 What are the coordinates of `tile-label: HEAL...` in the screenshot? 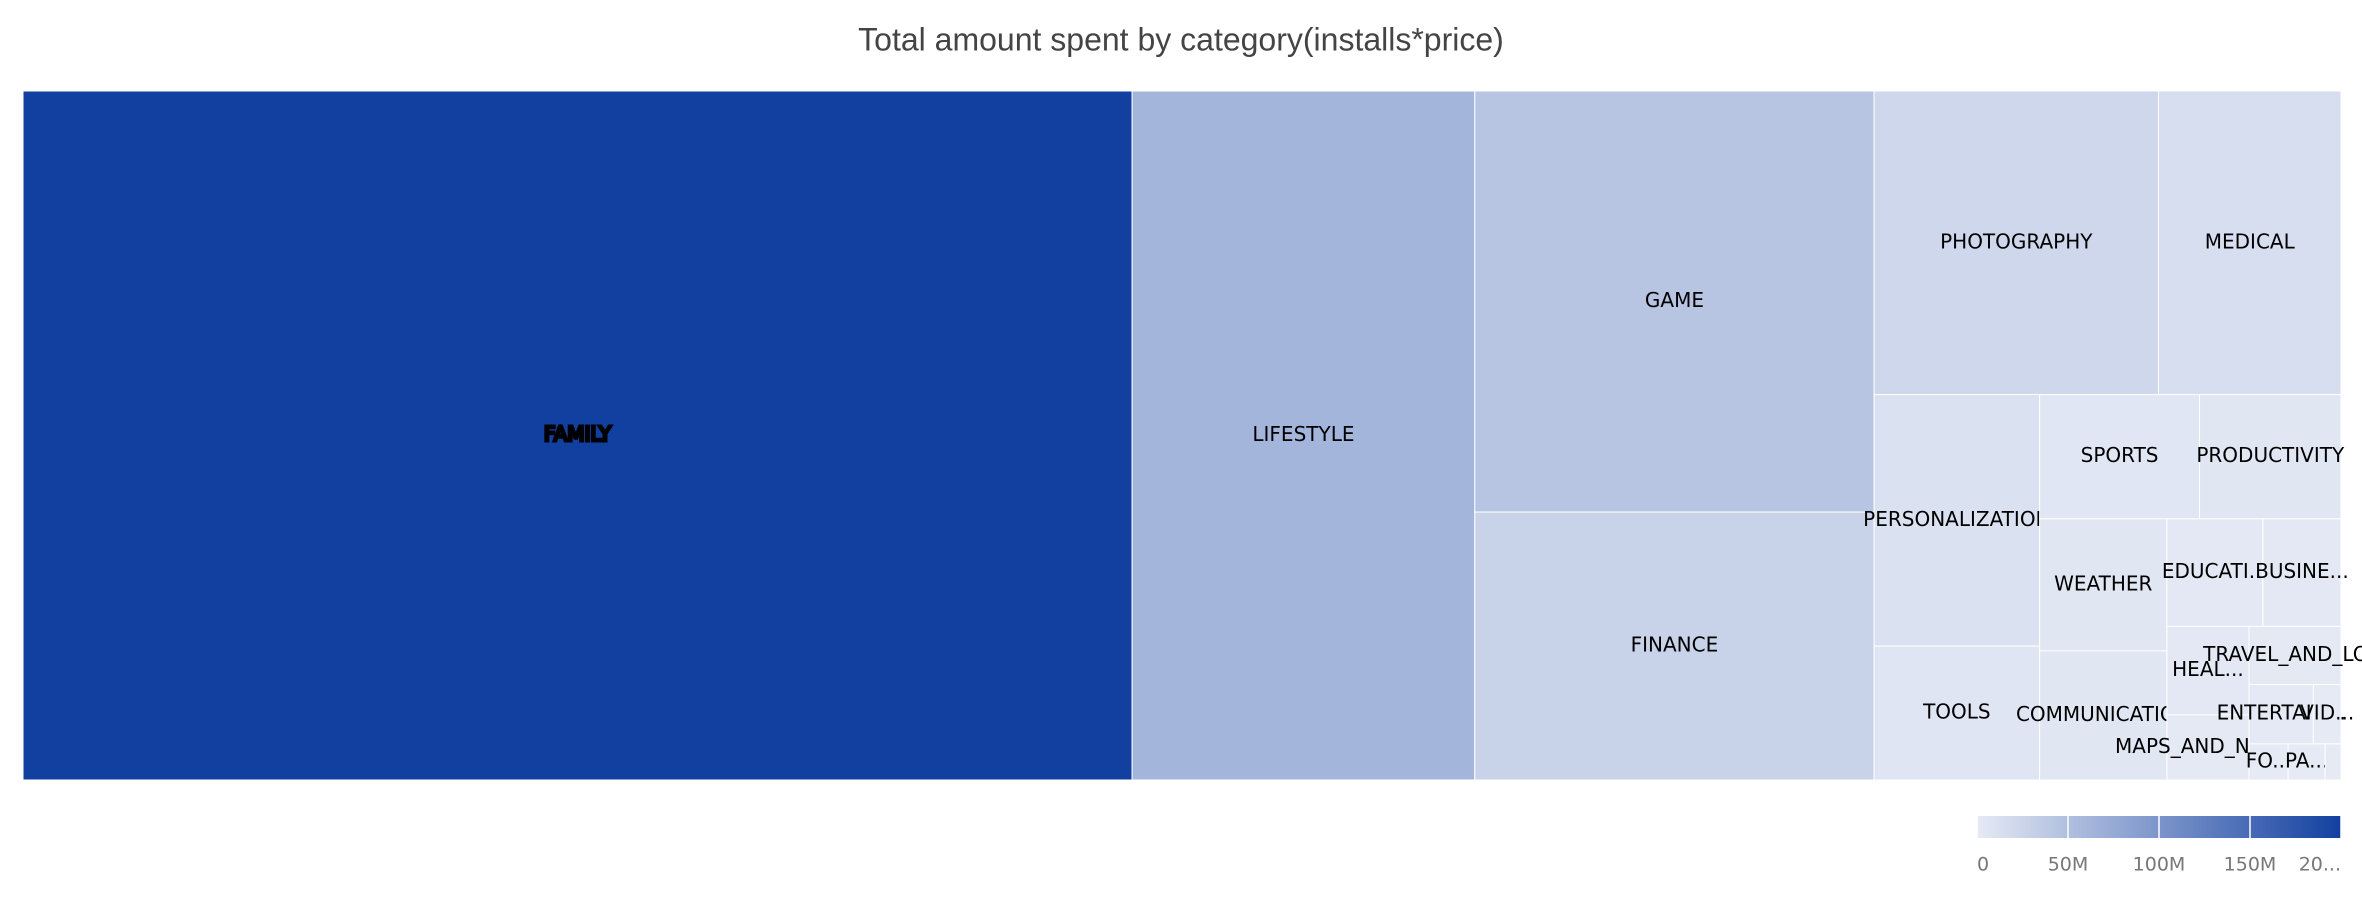 It's located at (2208, 669).